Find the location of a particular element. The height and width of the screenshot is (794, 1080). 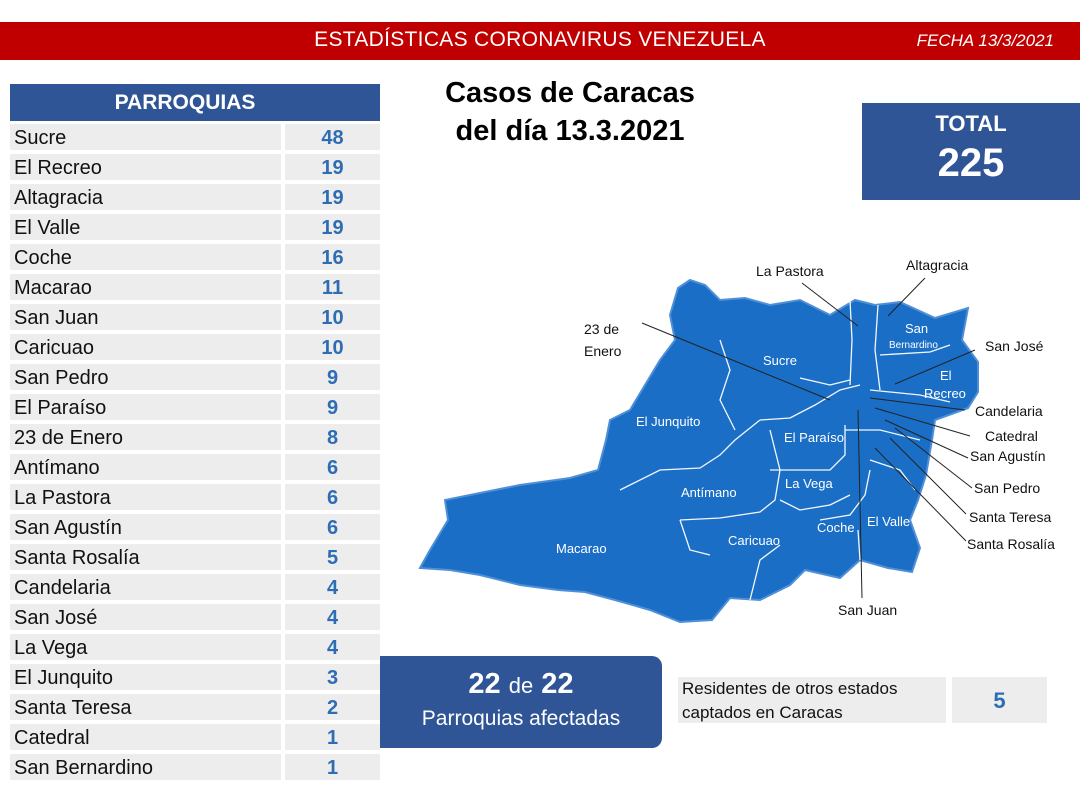

table-row: El Recreo 19 is located at coordinates (195, 169).